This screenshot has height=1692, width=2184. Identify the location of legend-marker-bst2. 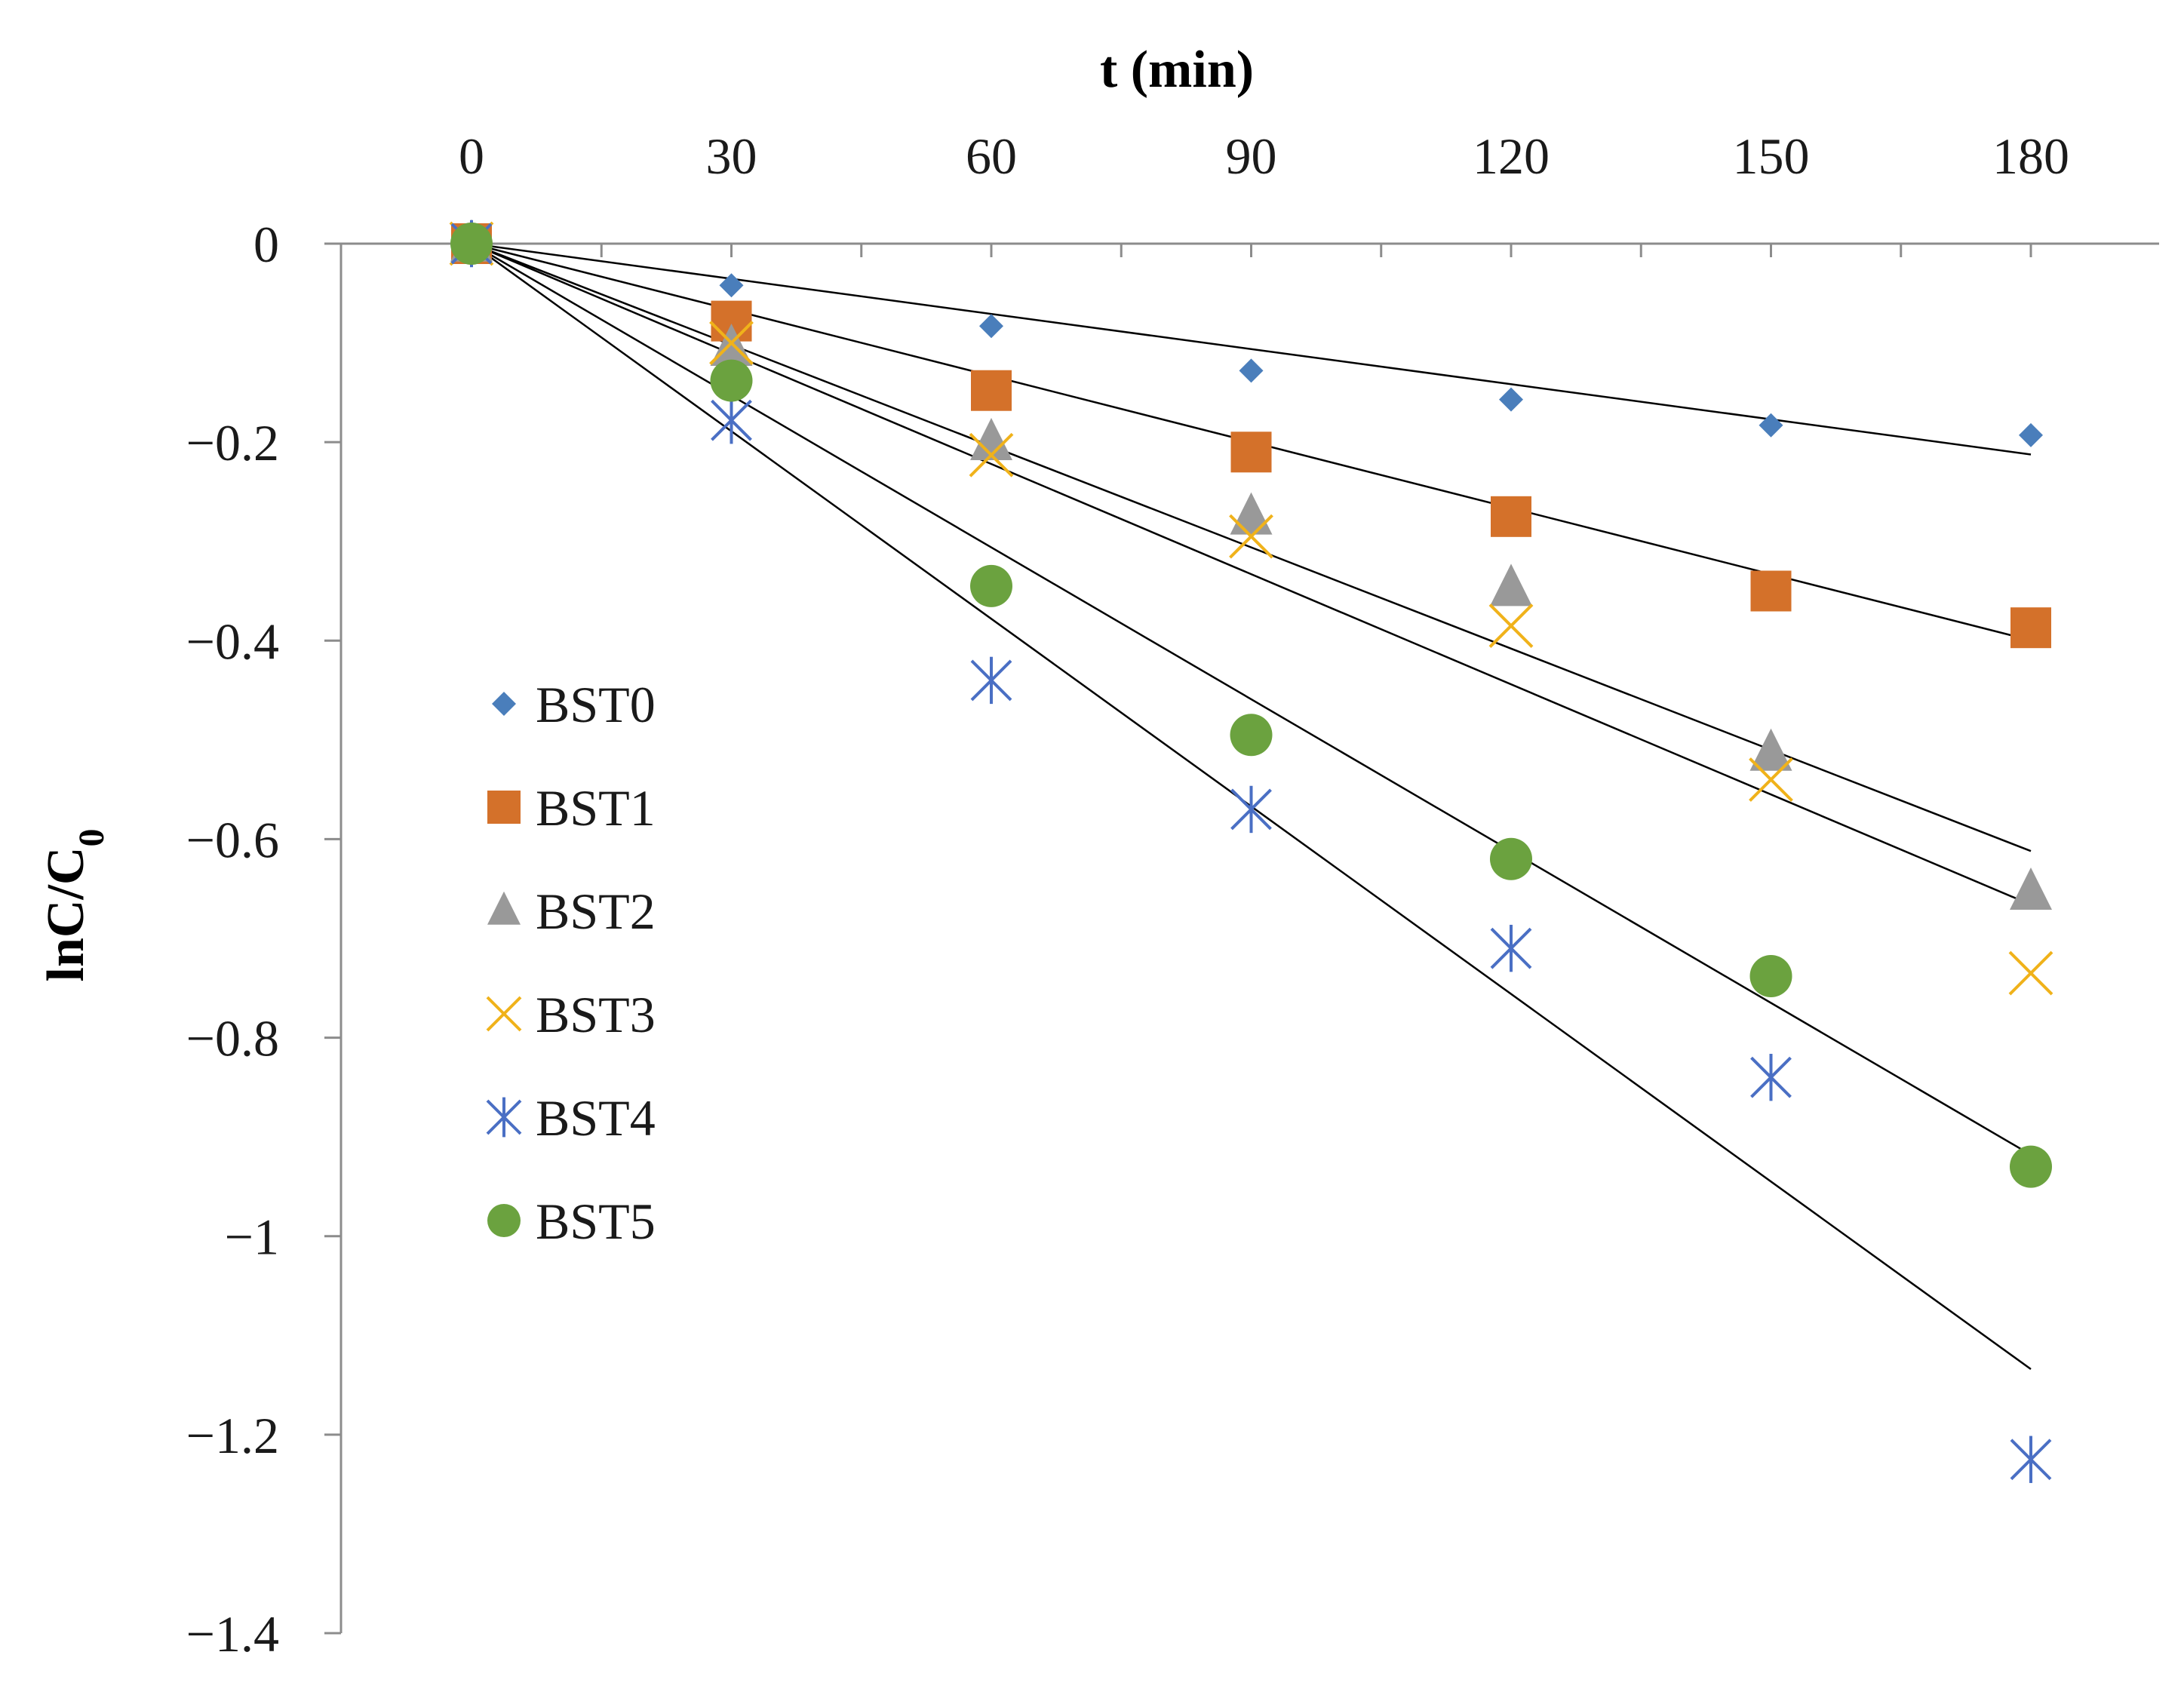
(504, 908).